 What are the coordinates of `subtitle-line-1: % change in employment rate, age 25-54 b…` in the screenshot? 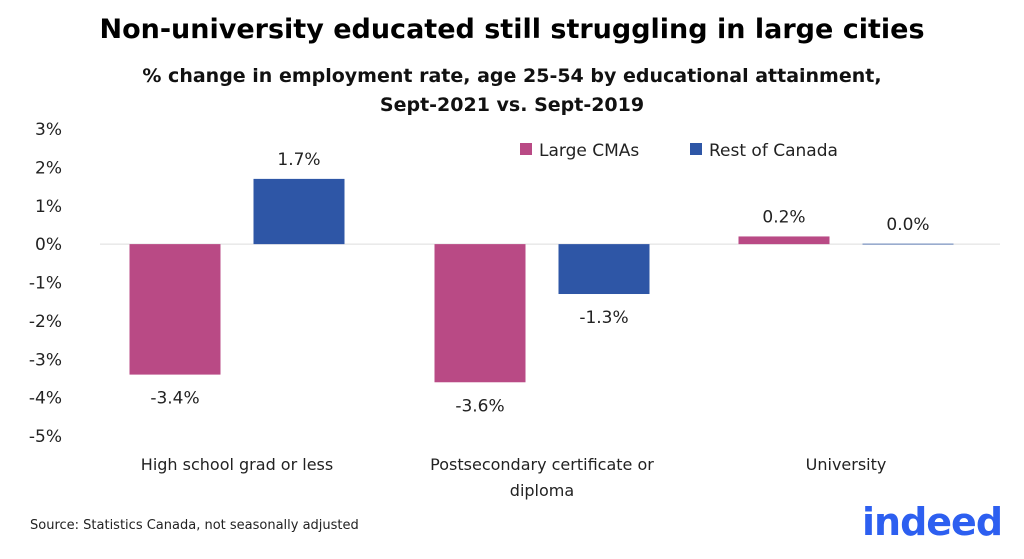 It's located at (512, 76).